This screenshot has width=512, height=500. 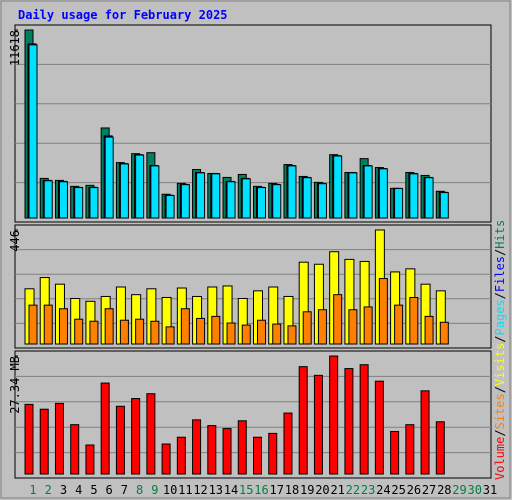 What do you see at coordinates (185, 490) in the screenshot?
I see `x-tick-label: 11` at bounding box center [185, 490].